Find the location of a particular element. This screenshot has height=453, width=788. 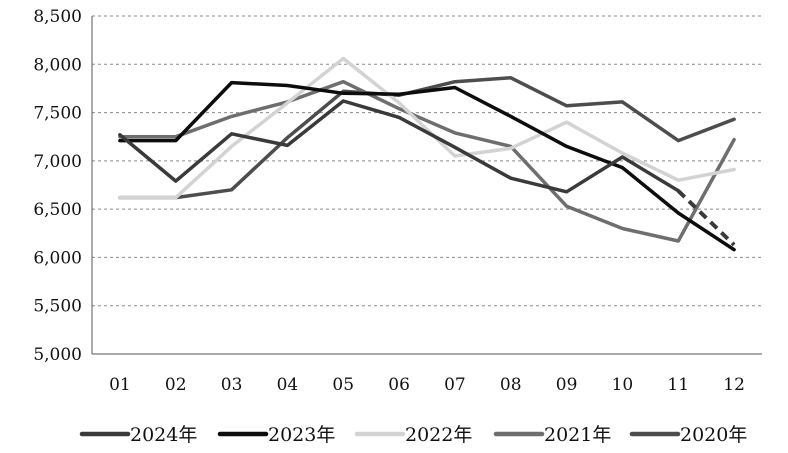

x-tick-label: 09 is located at coordinates (567, 385).